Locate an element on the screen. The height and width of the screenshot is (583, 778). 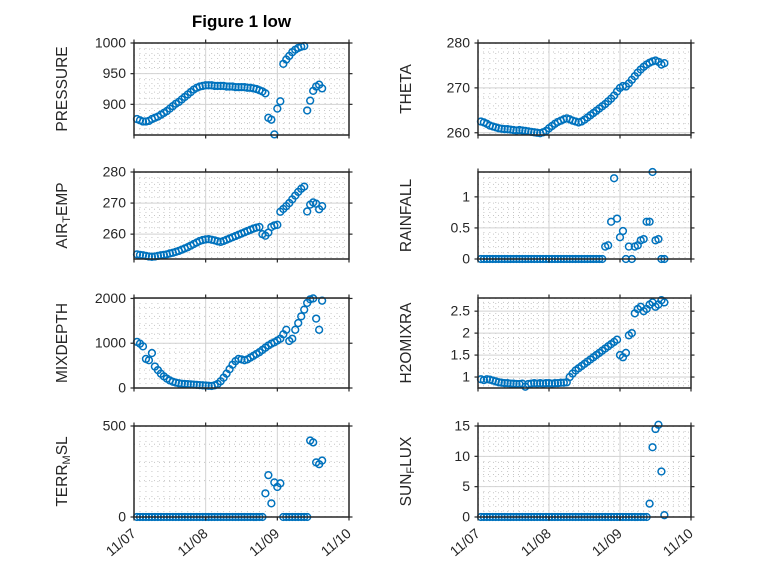
svg-text: 2 is located at coordinates (466, 333).